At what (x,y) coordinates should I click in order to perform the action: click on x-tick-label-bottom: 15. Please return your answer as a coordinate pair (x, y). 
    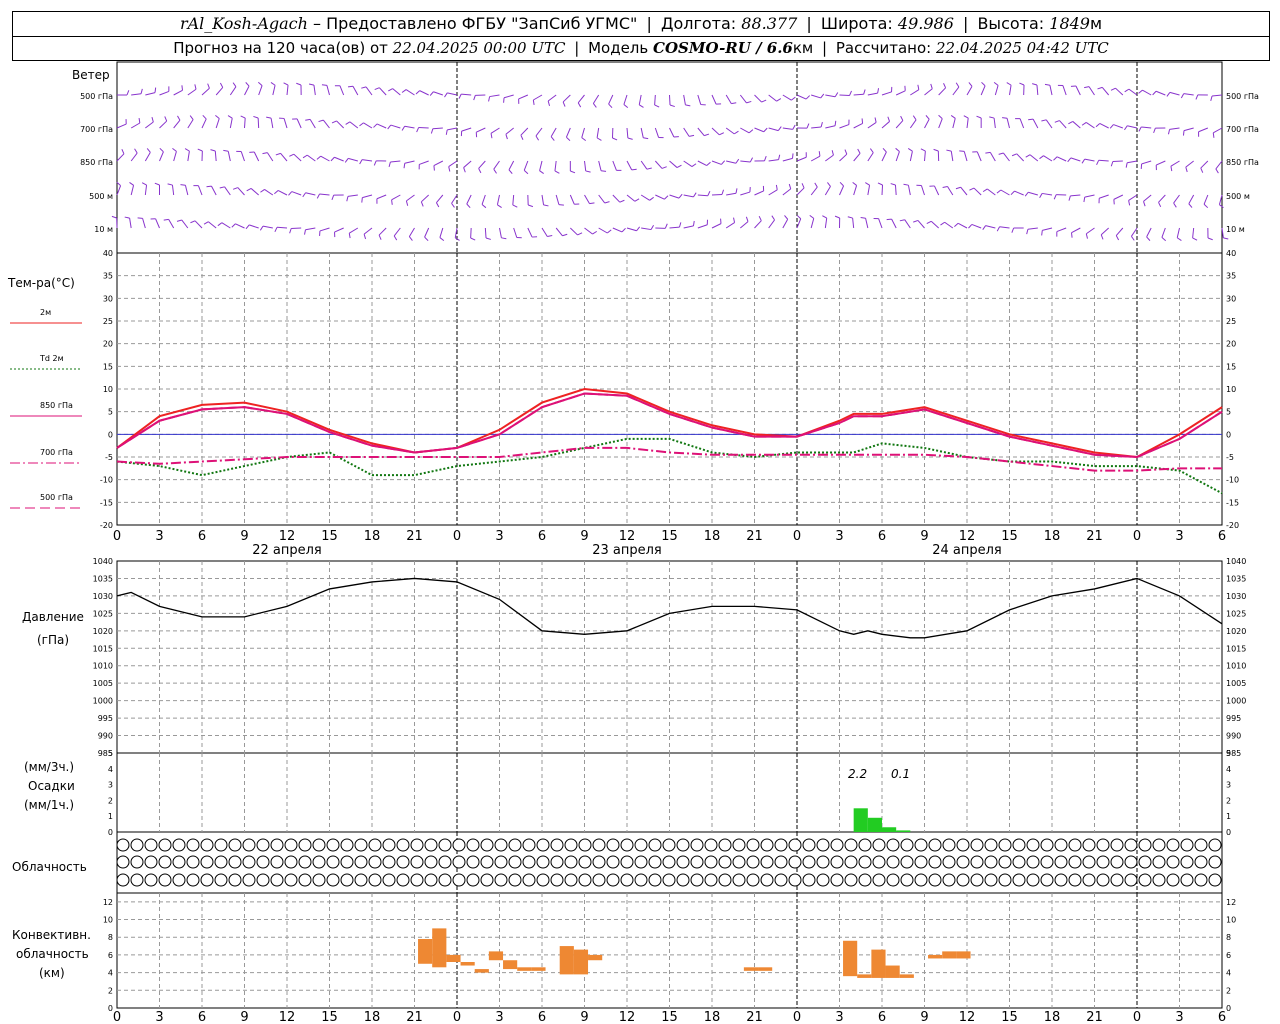
    Looking at the image, I should click on (1009, 1017).